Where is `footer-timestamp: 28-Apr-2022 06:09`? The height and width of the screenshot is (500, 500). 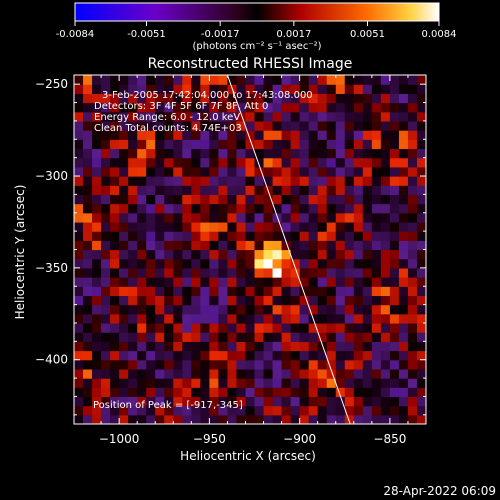
footer-timestamp: 28-Apr-2022 06:09 is located at coordinates (439, 491).